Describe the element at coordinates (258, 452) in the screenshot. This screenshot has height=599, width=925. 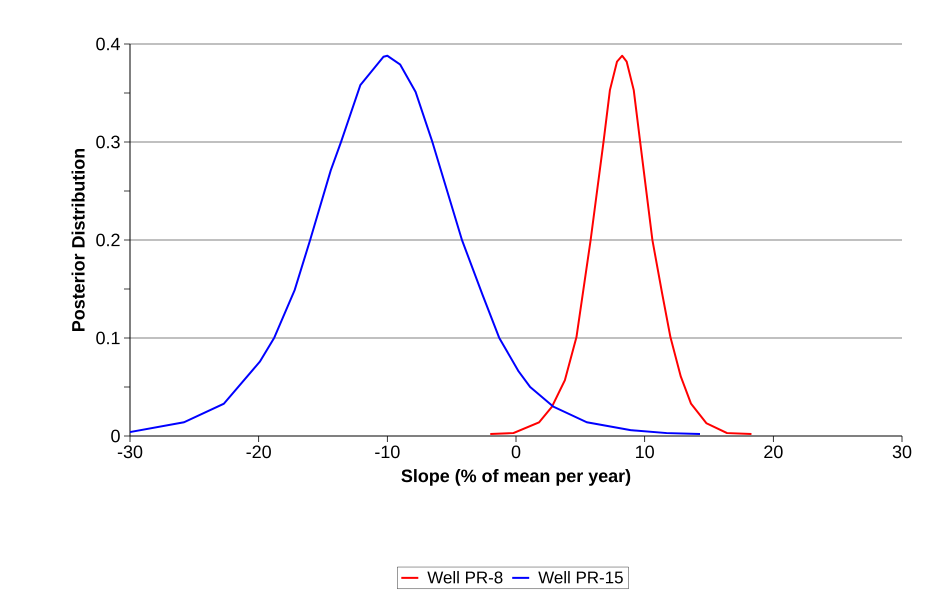
I see `x-tick-label: -20` at that location.